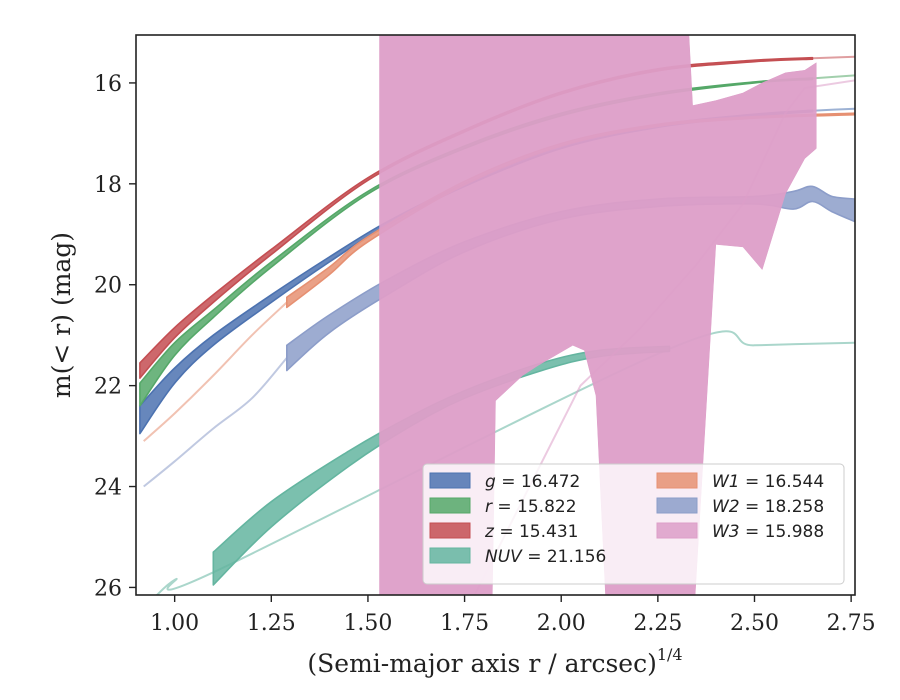 The image size is (900, 700). Describe the element at coordinates (833, 77) in the screenshot. I see `series-r-extrapolation-line` at that location.